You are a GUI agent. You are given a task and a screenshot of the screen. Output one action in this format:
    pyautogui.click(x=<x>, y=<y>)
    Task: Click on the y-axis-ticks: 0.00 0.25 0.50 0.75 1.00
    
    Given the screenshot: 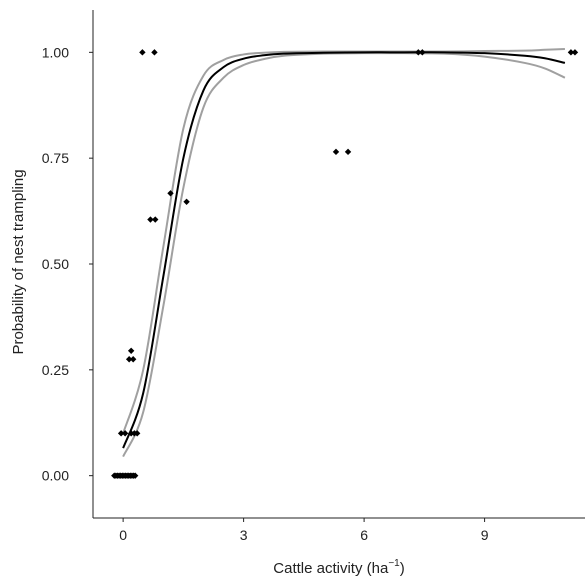 What is the action you would take?
    pyautogui.click(x=67, y=264)
    